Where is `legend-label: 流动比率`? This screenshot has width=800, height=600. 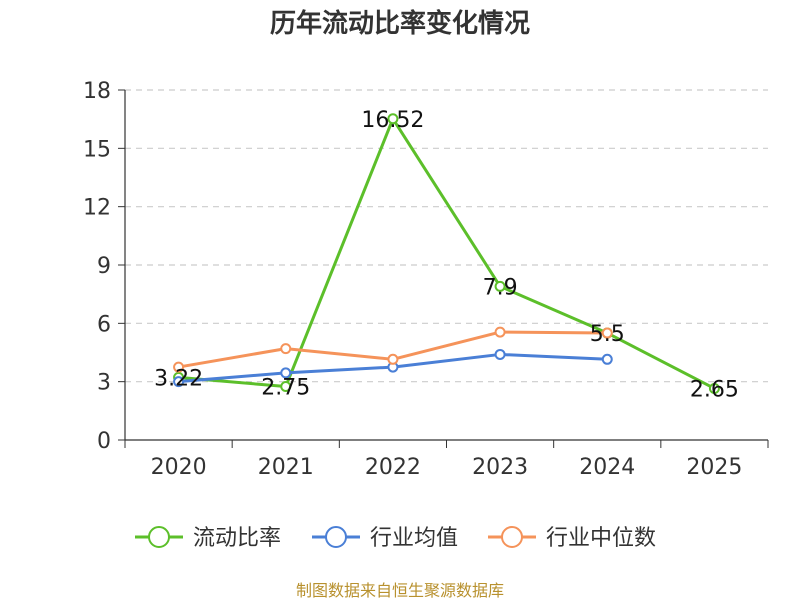
legend-label: 流动比率 is located at coordinates (237, 538).